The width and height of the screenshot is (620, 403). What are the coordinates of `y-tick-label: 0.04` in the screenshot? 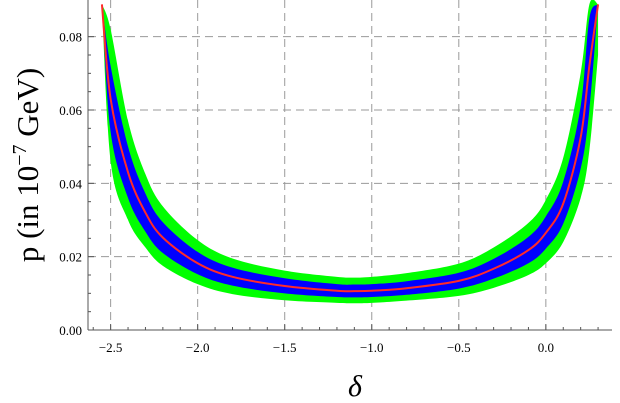 It's located at (70, 183).